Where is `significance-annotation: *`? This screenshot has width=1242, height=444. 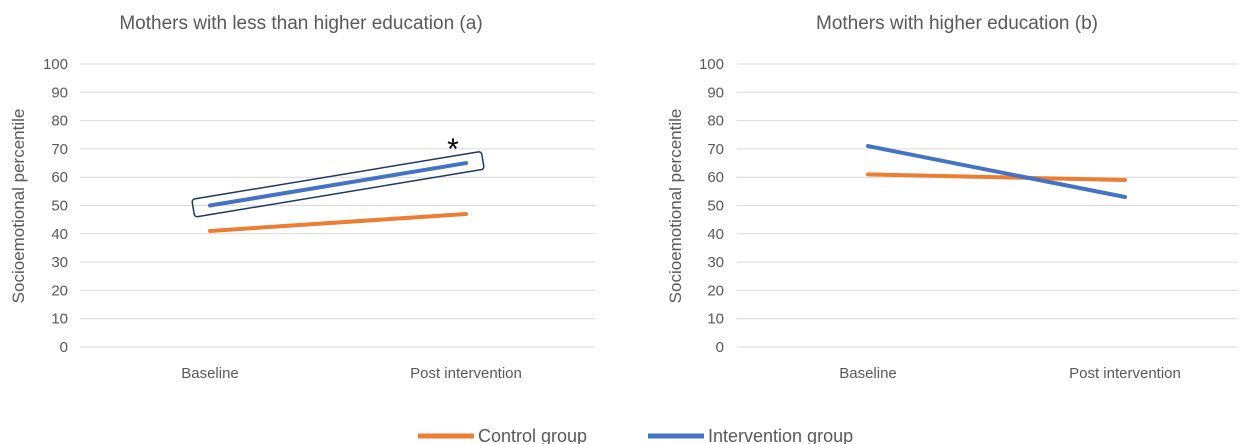
significance-annotation: * is located at coordinates (338, 175).